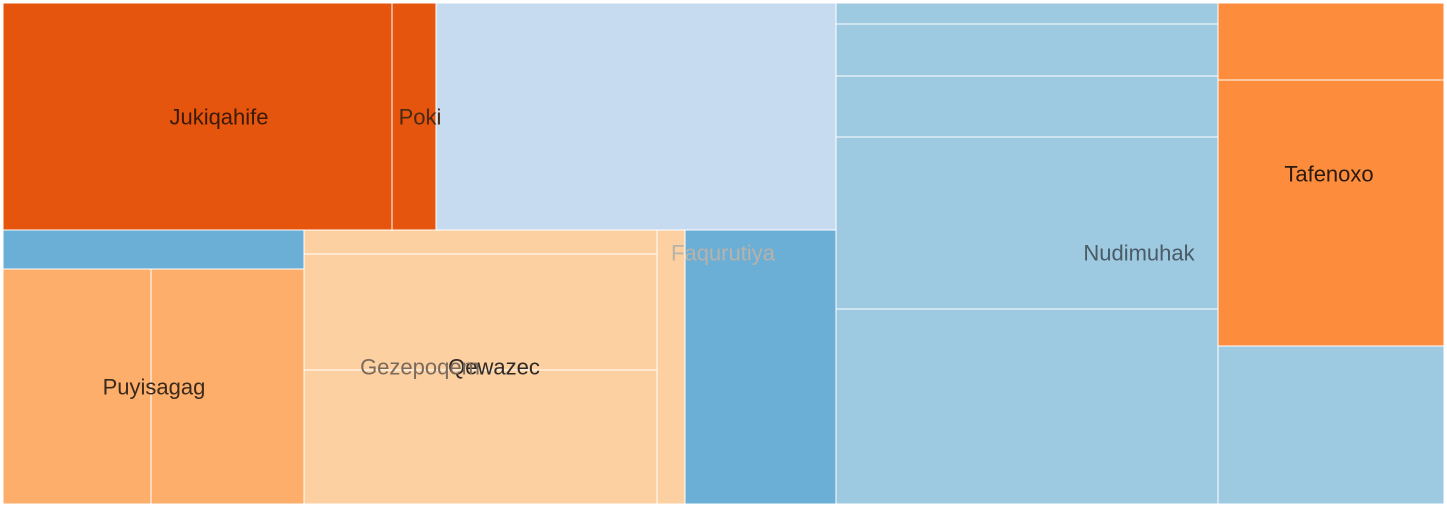 This screenshot has width=1447, height=507. Describe the element at coordinates (494, 367) in the screenshot. I see `tile-label-qewazec: Qewazec` at that location.